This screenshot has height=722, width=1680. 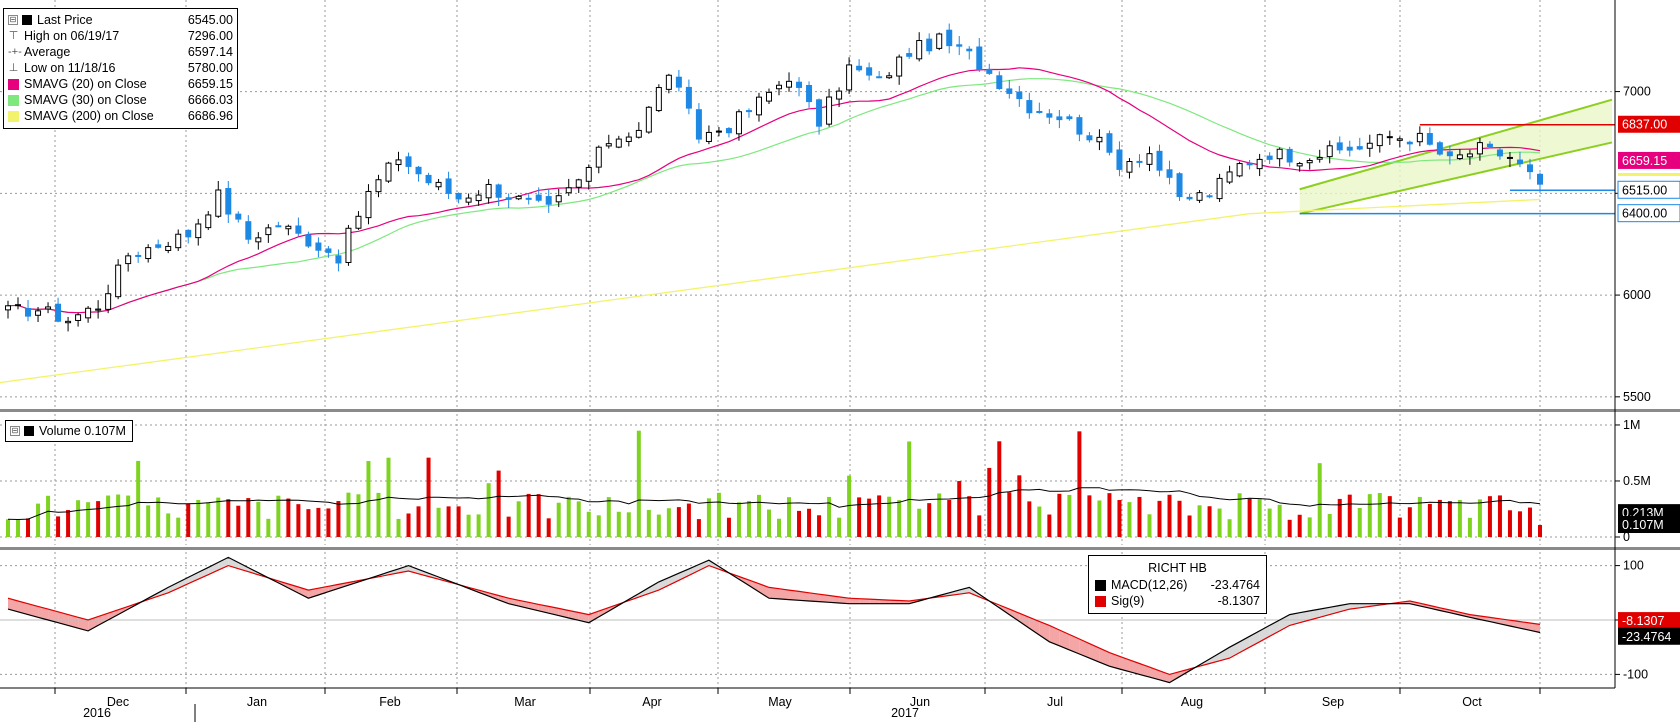 What do you see at coordinates (840, 548) in the screenshot?
I see `panel-separator` at bounding box center [840, 548].